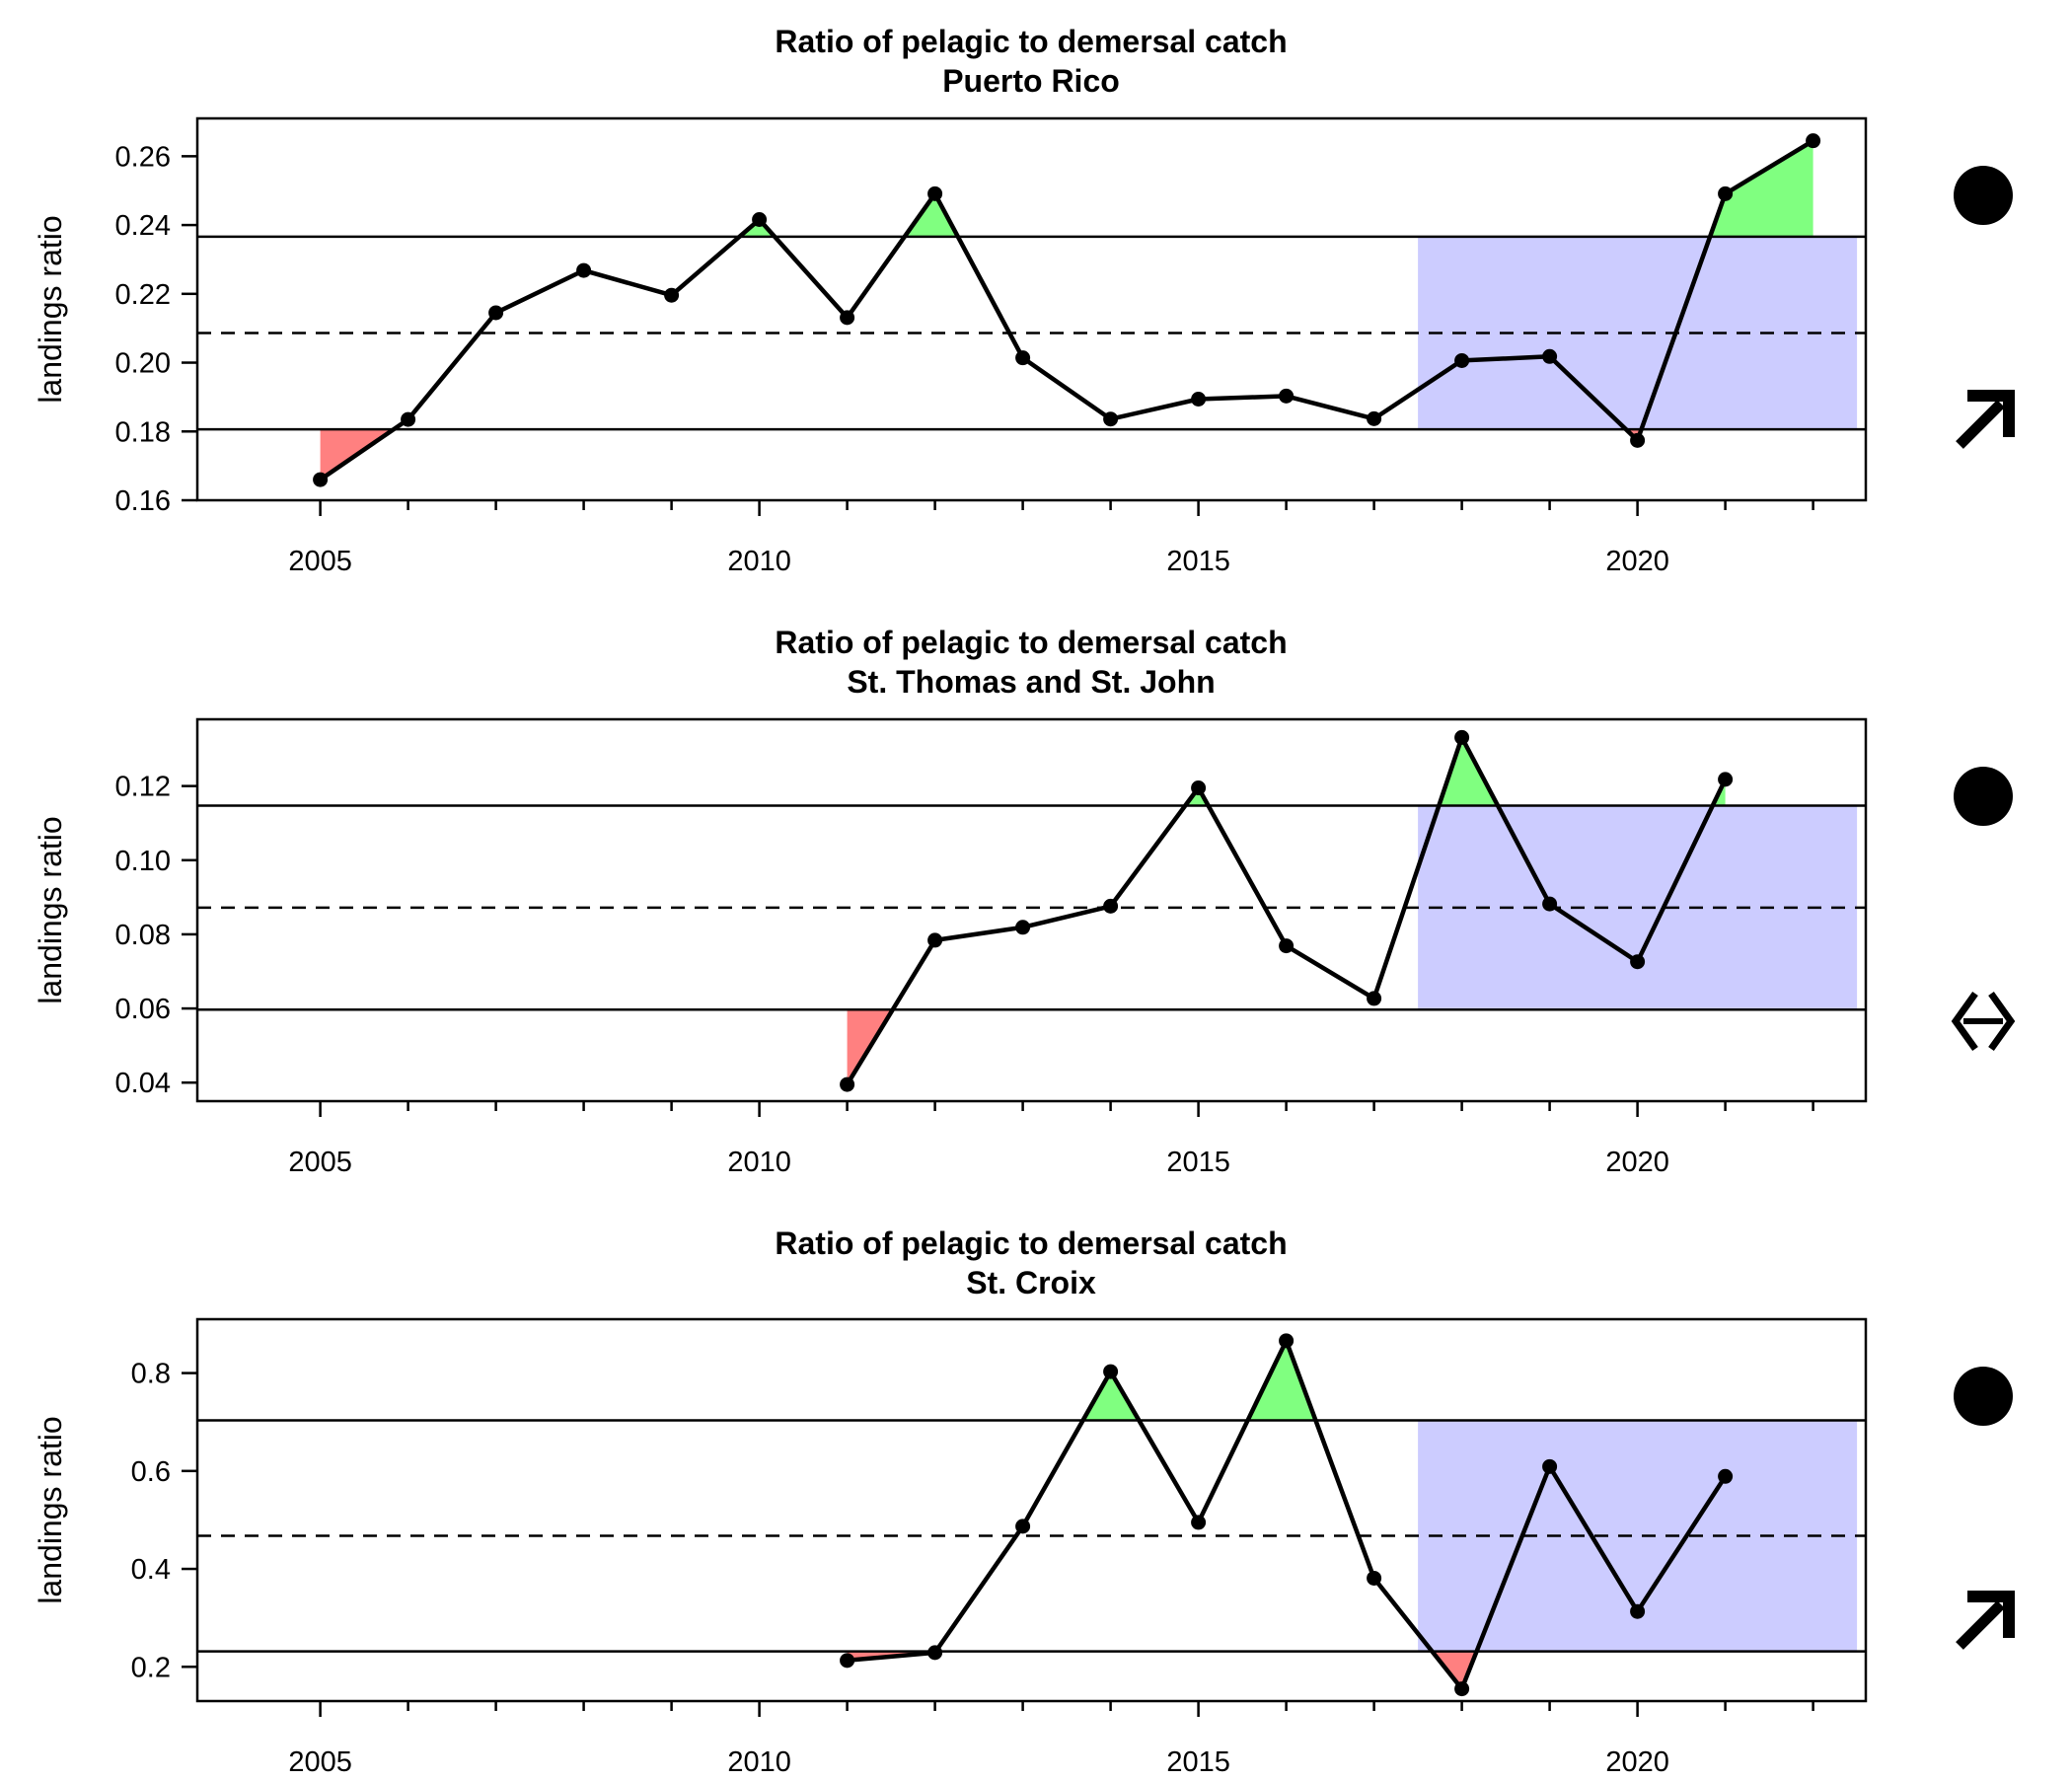 The image size is (2072, 1781). I want to click on chart-subtitle: Puerto Rico, so click(1031, 81).